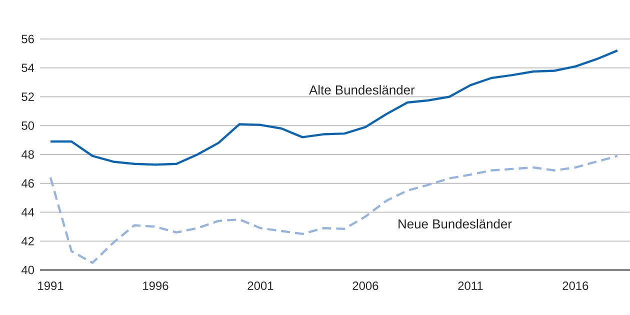 This screenshot has height=315, width=630. Describe the element at coordinates (155, 286) in the screenshot. I see `x-tick-label: 1996` at that location.